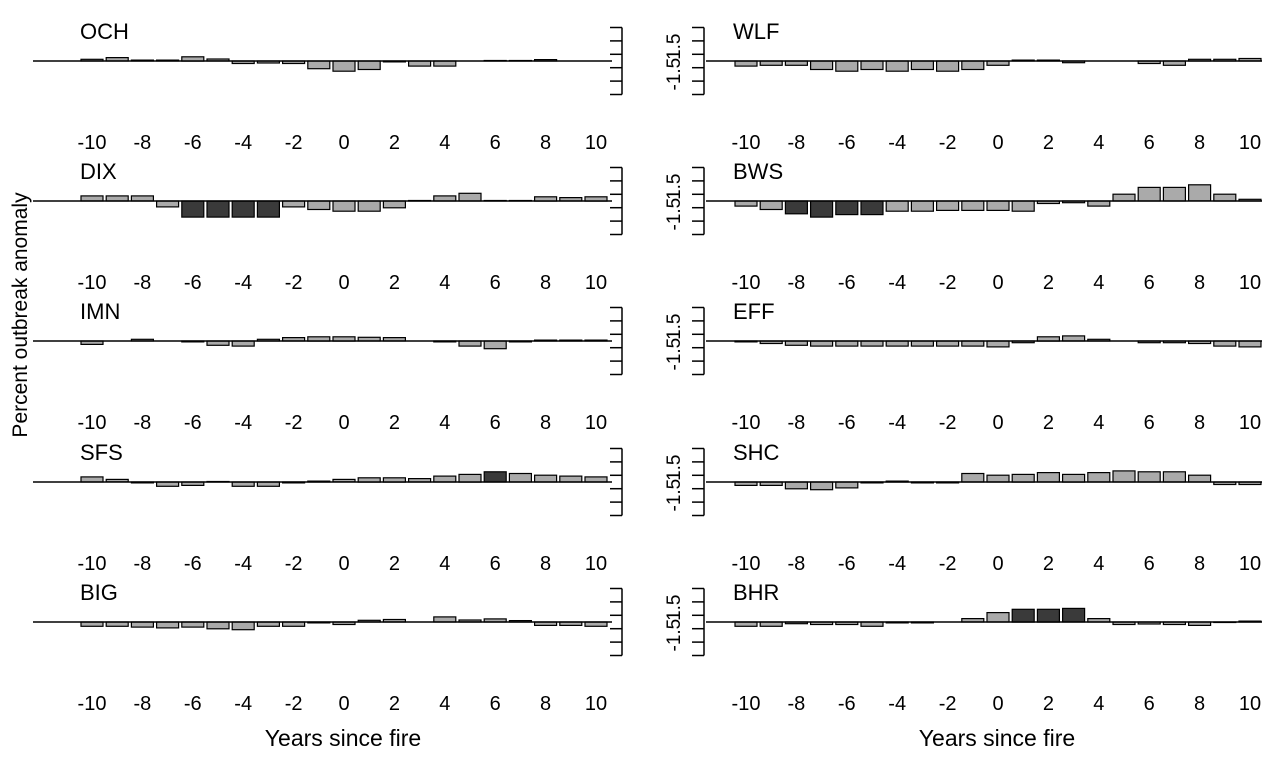  I want to click on panel-label: BIG, so click(99, 592).